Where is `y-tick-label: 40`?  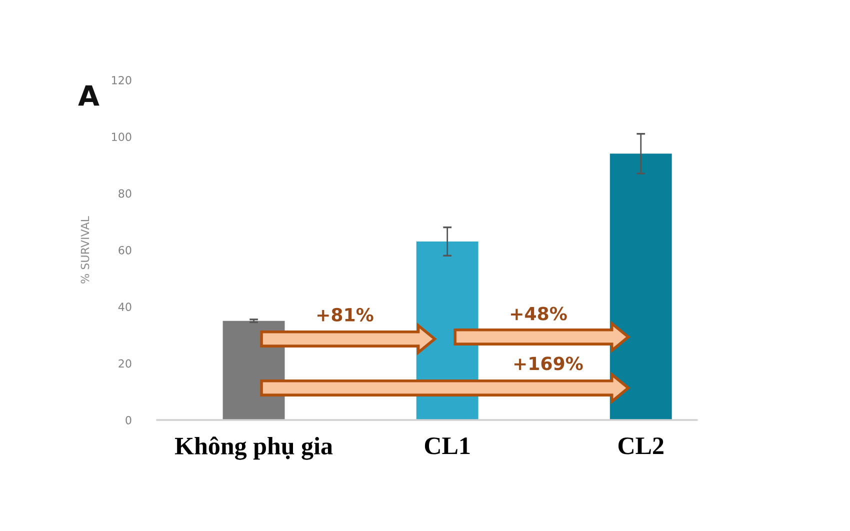
y-tick-label: 40 is located at coordinates (125, 307).